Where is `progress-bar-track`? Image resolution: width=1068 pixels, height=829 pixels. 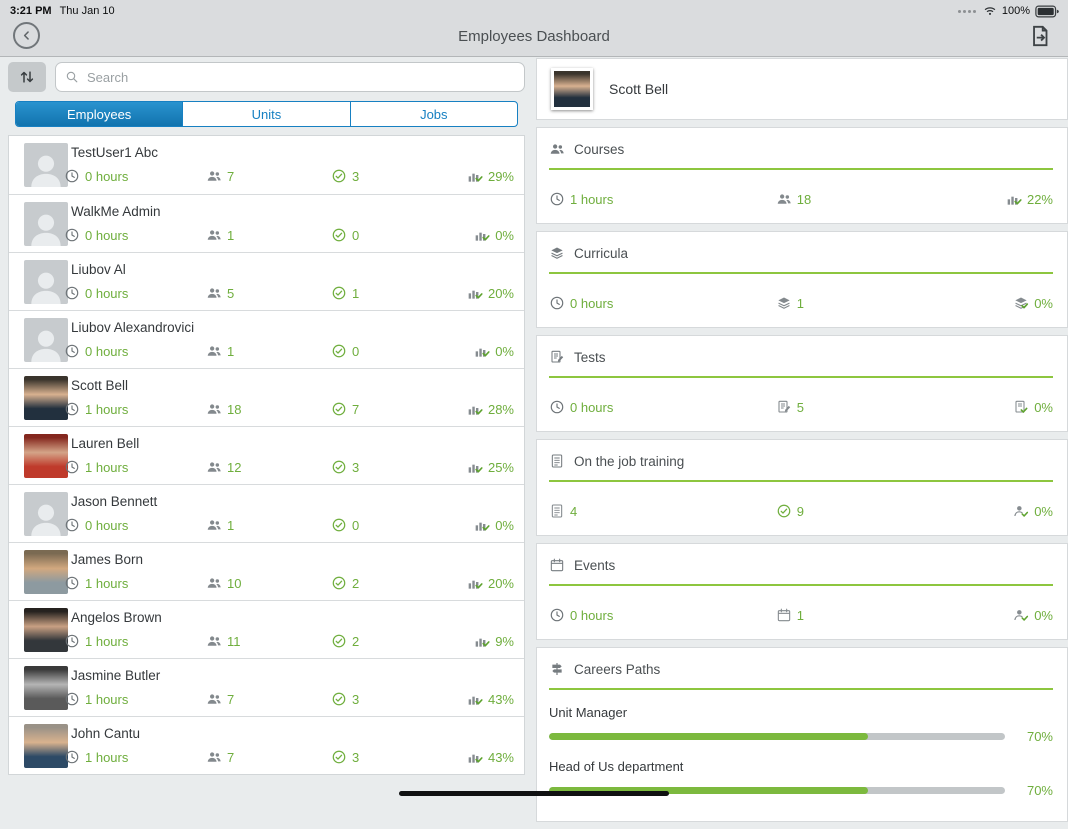 progress-bar-track is located at coordinates (777, 736).